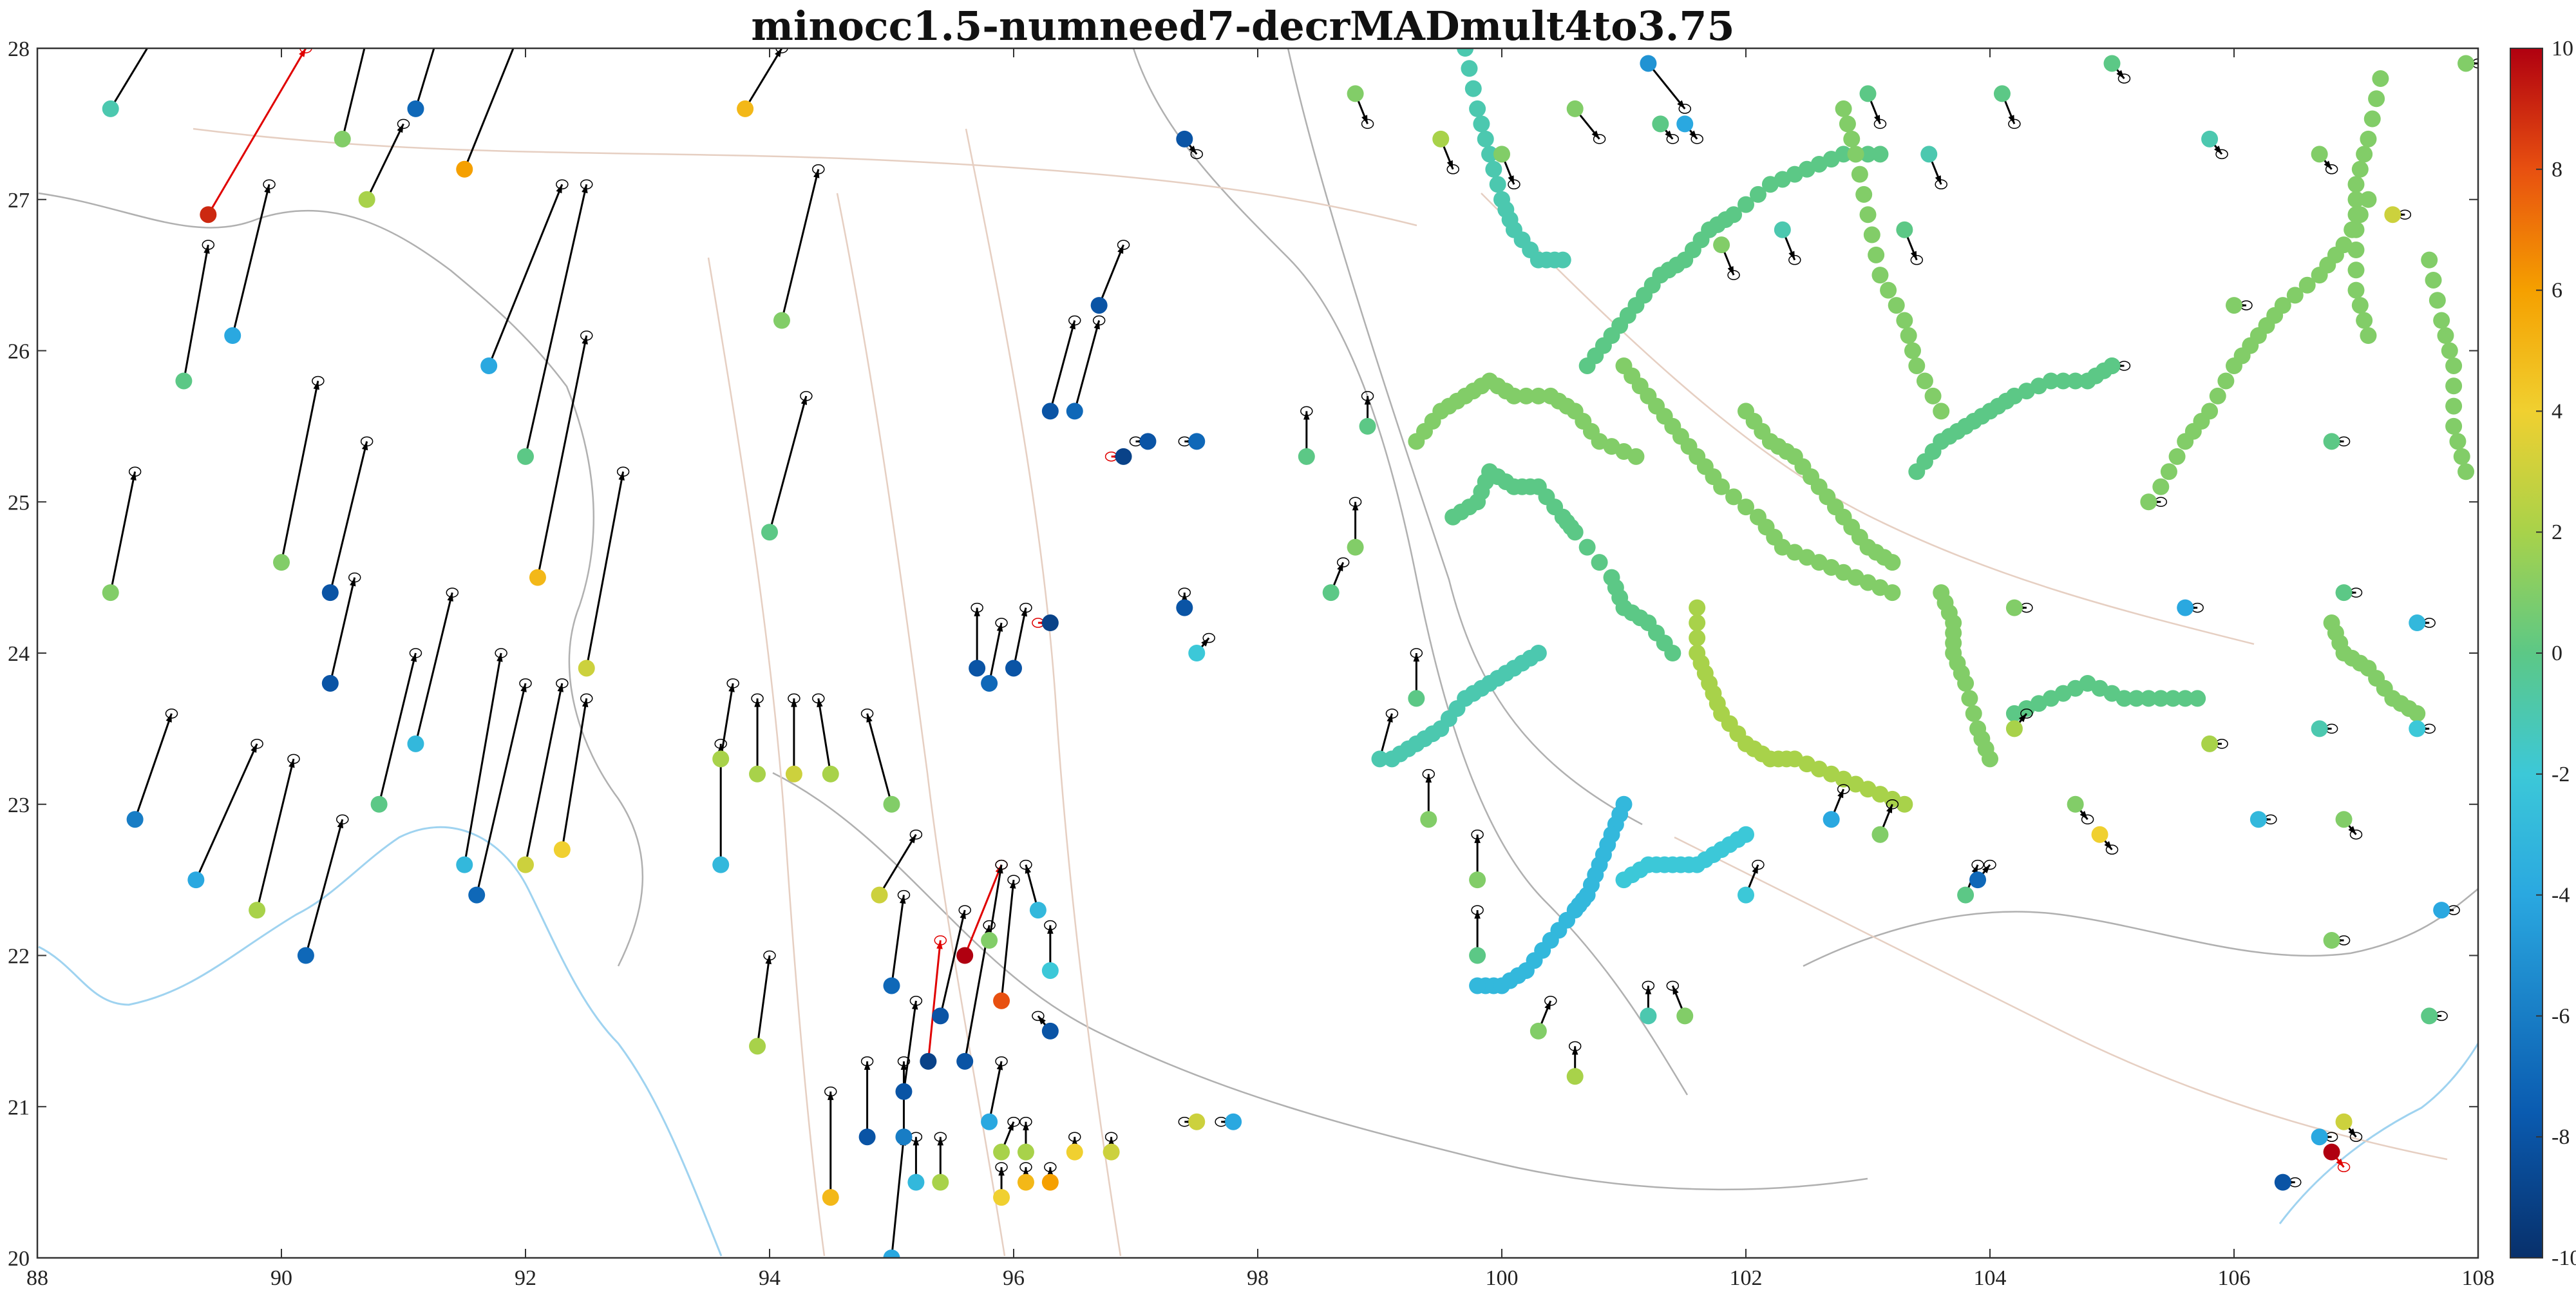  I want to click on colorbar-tick-label: 4, so click(2557, 411).